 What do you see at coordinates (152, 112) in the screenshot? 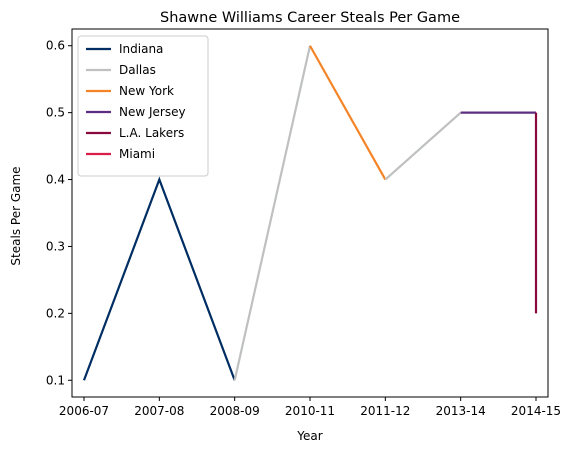
I see `legend-label-3: New Jersey` at bounding box center [152, 112].